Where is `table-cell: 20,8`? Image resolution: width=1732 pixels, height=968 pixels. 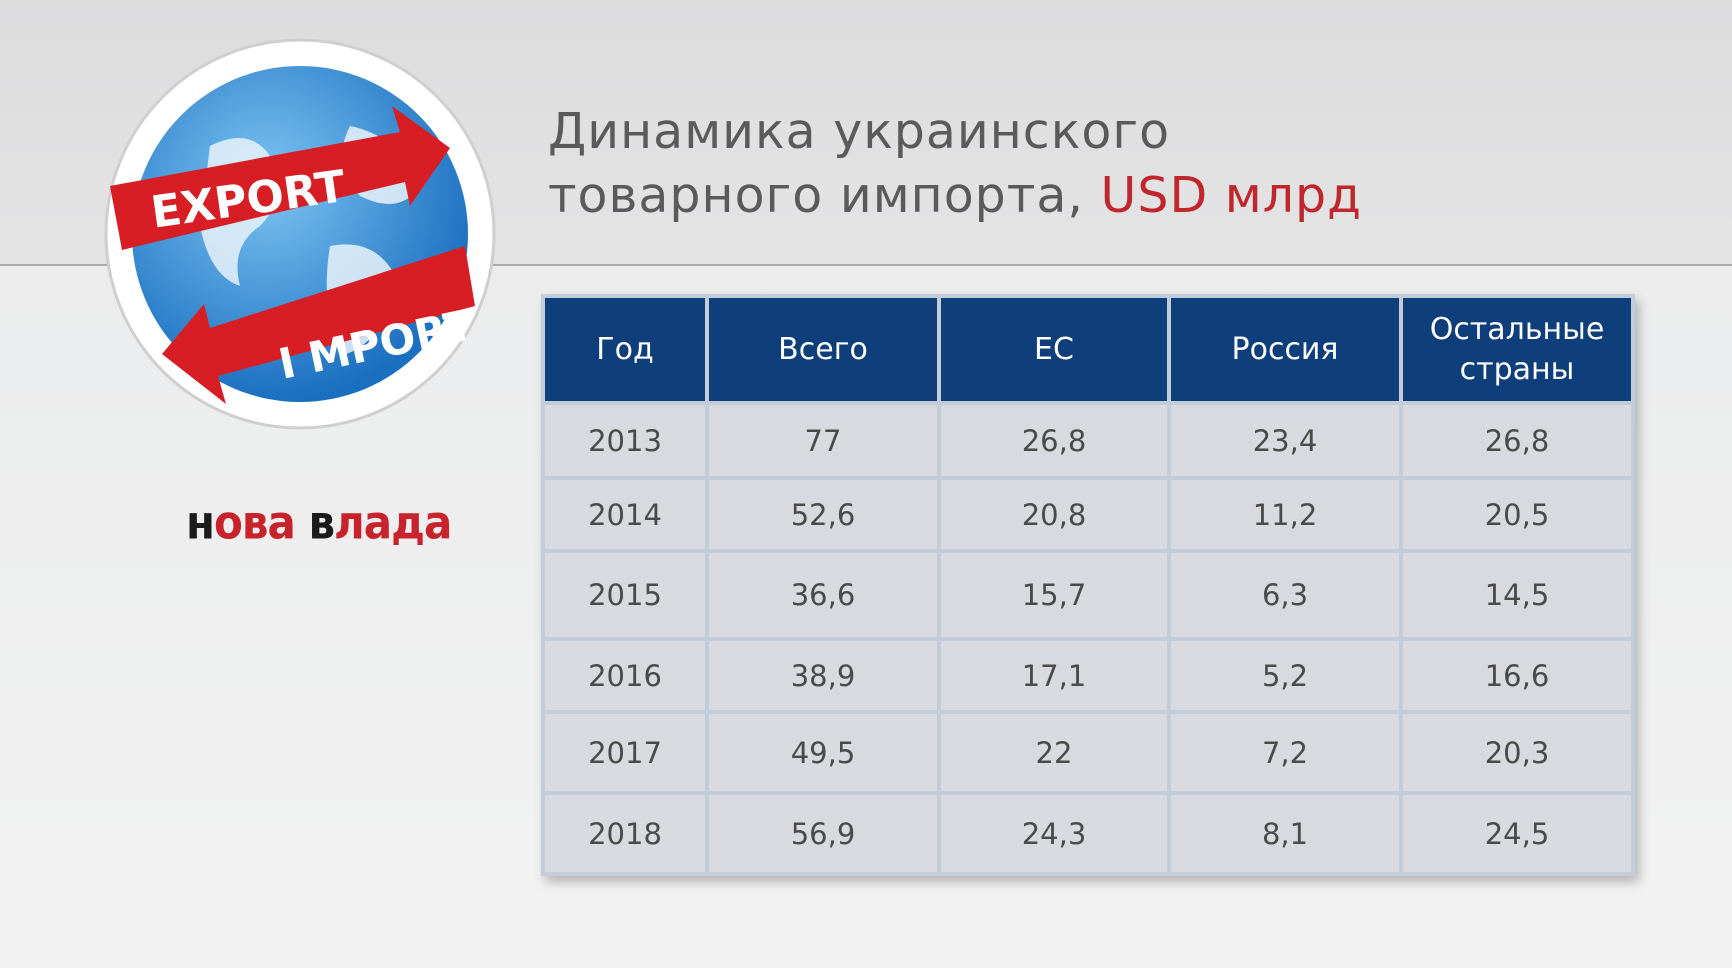
table-cell: 20,8 is located at coordinates (1054, 514).